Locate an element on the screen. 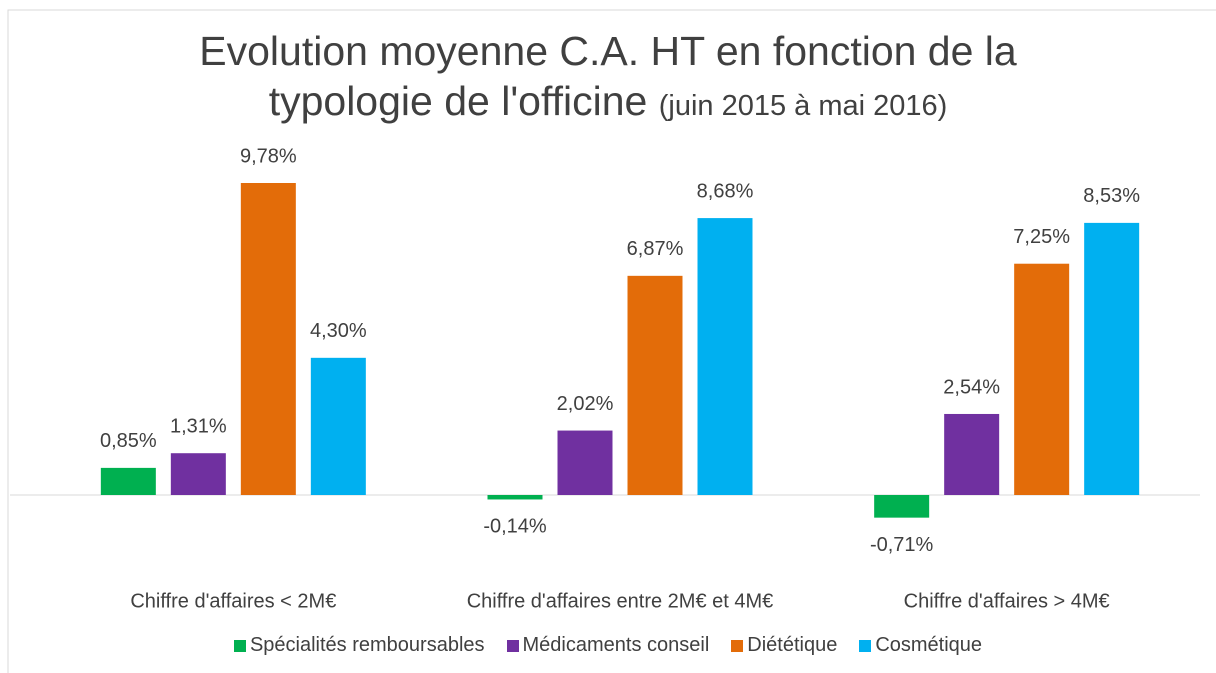 The width and height of the screenshot is (1216, 673). chart-subtitle: (juin 2015 à mai 2016) is located at coordinates (803, 106).